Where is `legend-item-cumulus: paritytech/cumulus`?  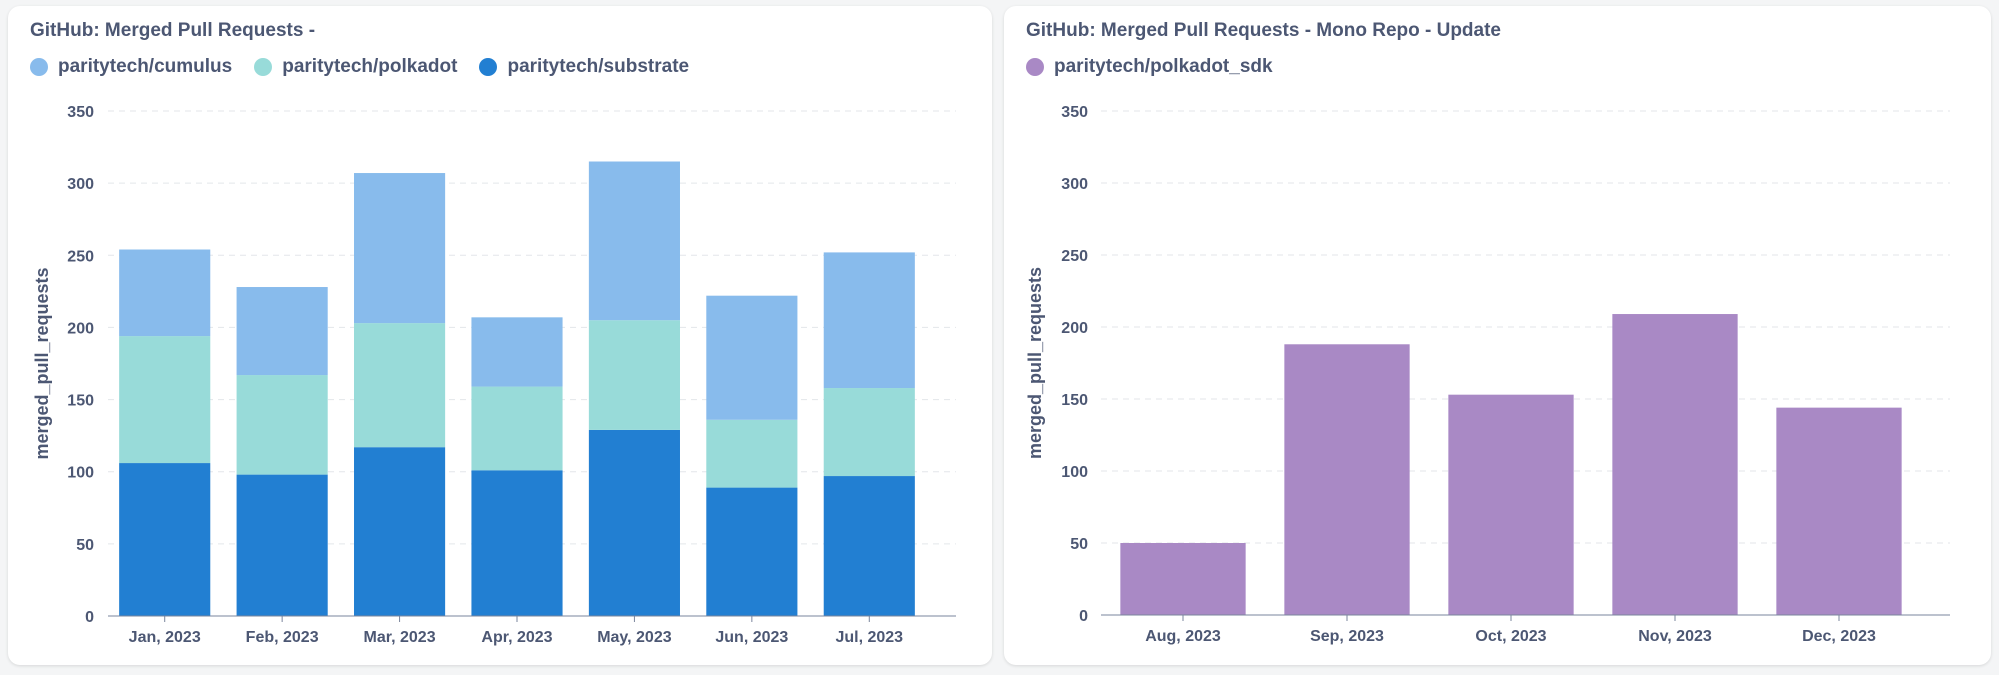 legend-item-cumulus: paritytech/cumulus is located at coordinates (131, 67).